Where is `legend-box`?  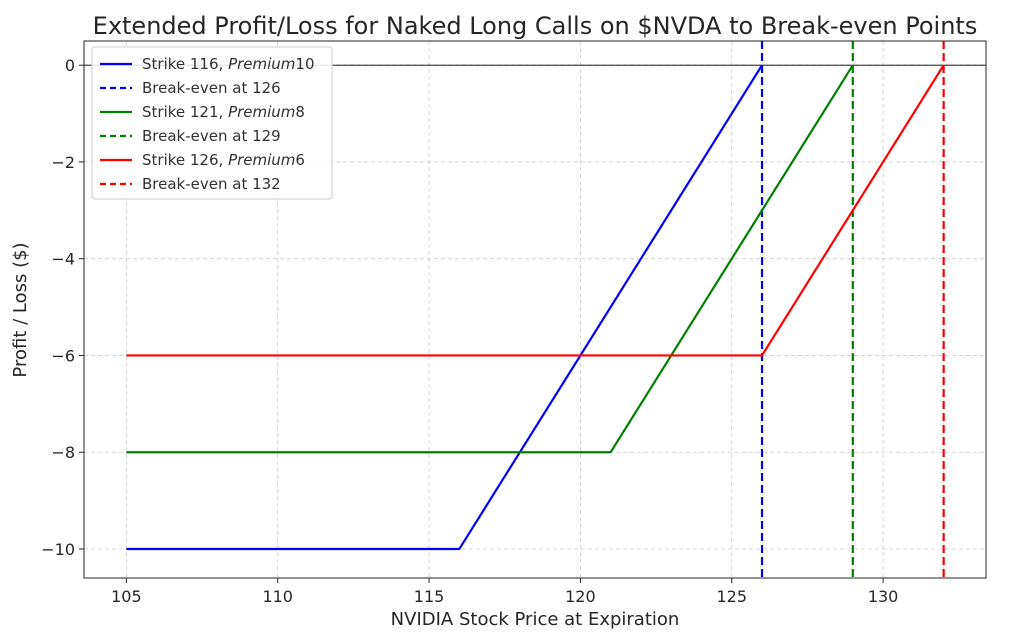 legend-box is located at coordinates (212, 123).